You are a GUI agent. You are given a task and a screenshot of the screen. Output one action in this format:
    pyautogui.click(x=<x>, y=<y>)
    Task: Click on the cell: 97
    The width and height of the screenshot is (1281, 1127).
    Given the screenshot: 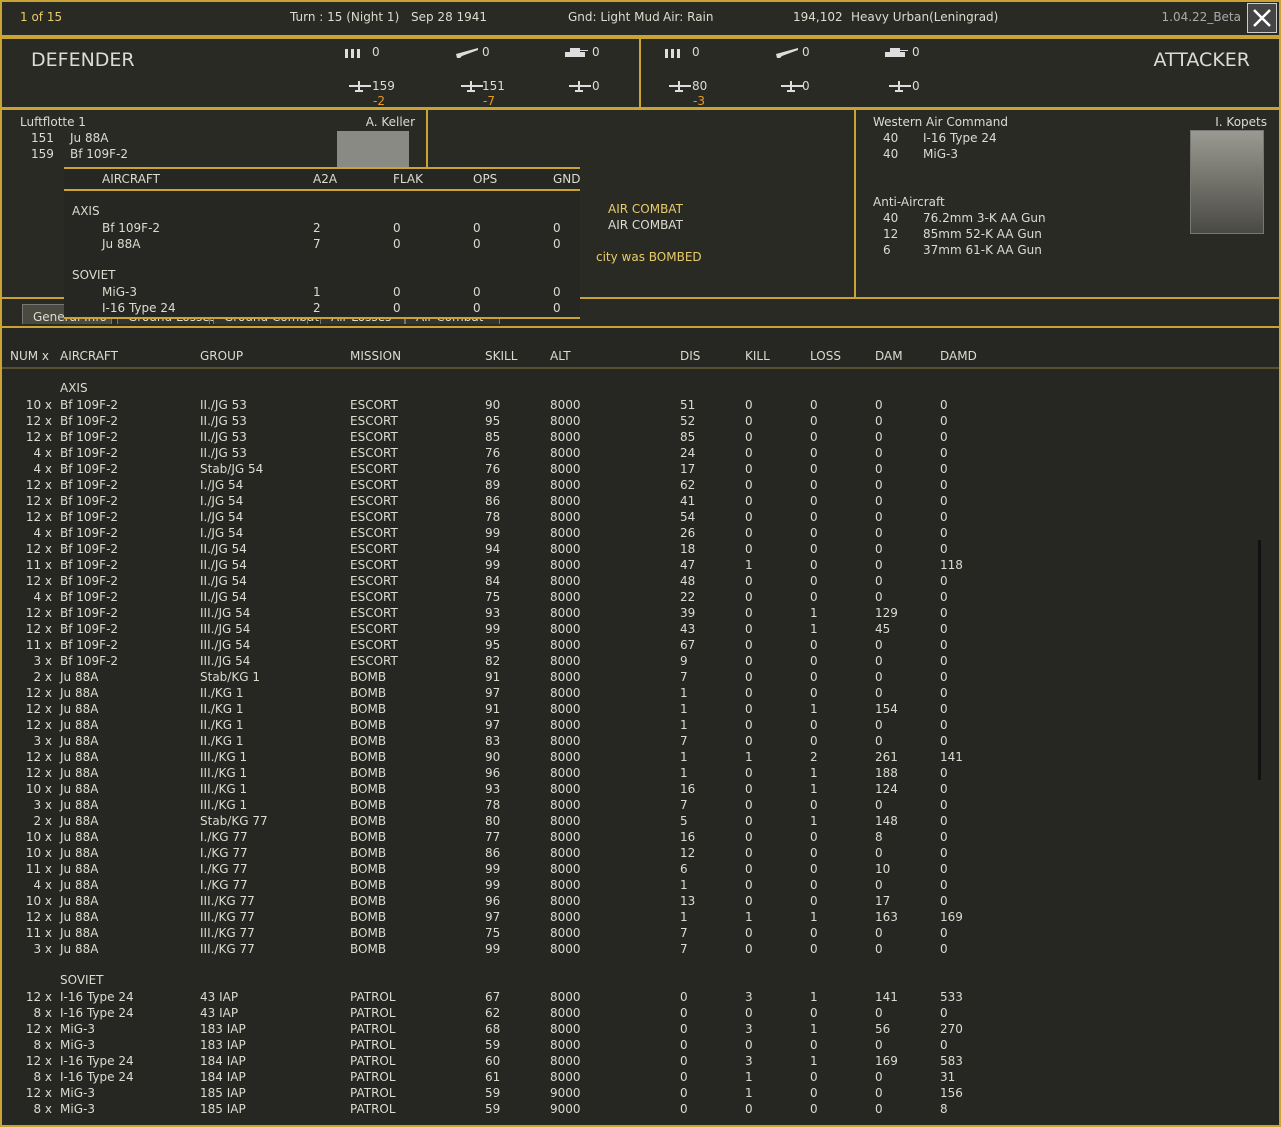 What is the action you would take?
    pyautogui.click(x=493, y=917)
    